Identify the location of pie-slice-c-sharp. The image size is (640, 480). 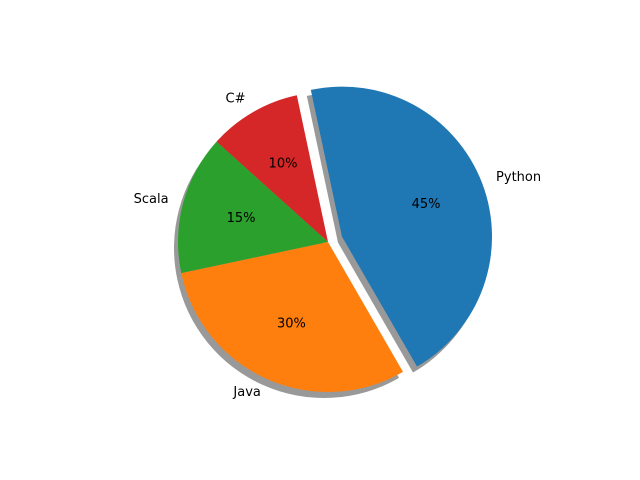
(272, 168).